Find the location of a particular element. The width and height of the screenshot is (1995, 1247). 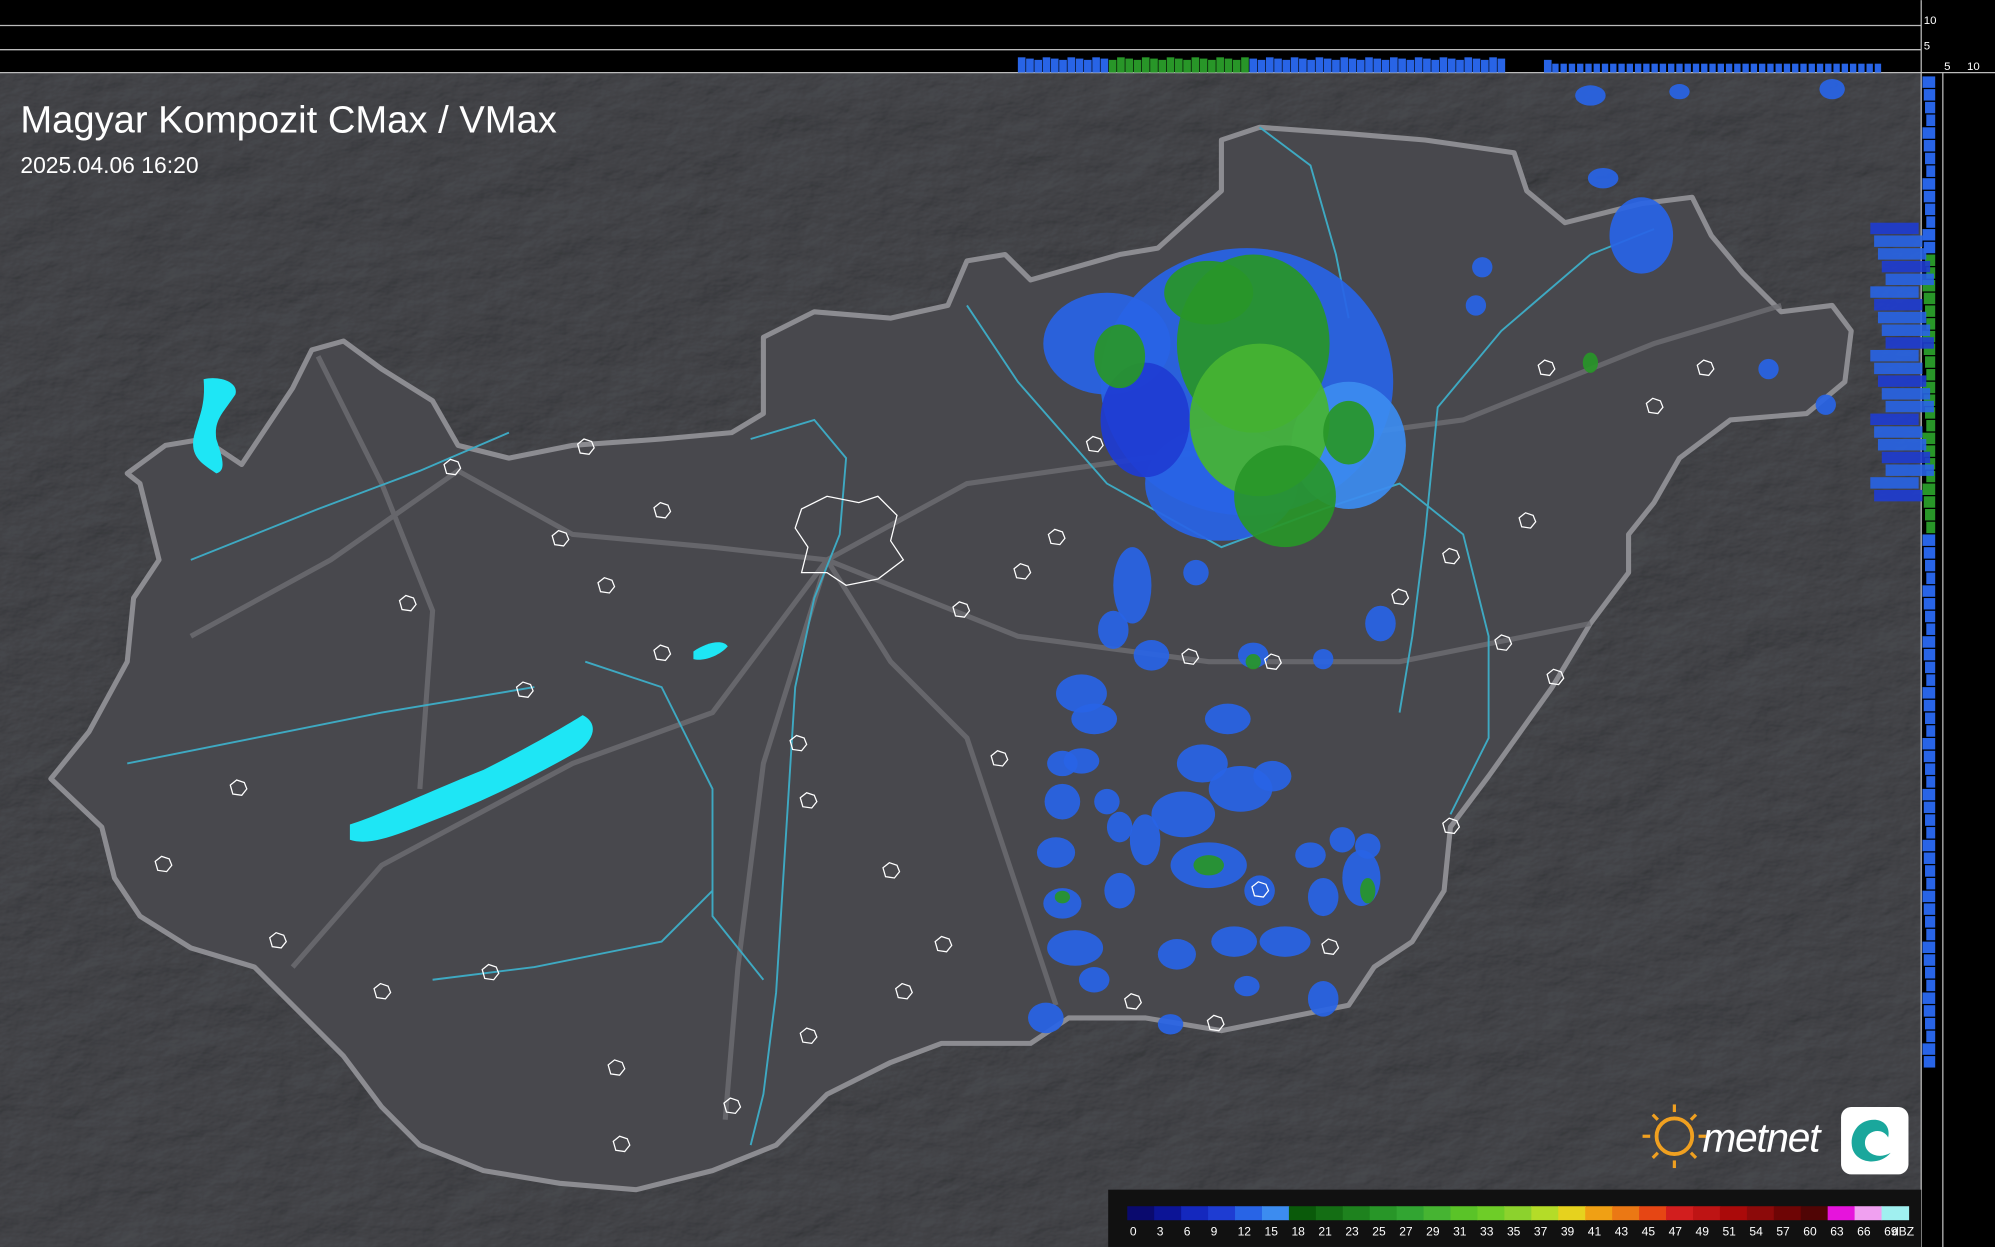

legend-label: 43 is located at coordinates (1622, 1231).